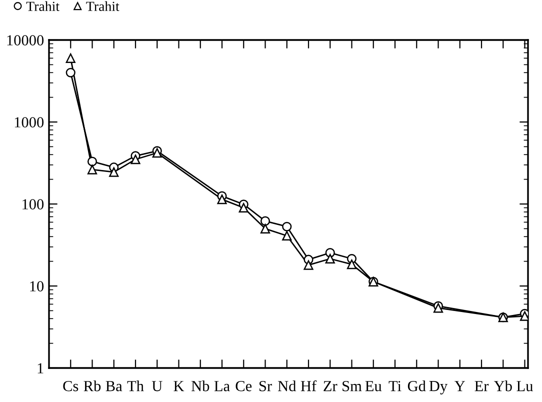  Describe the element at coordinates (179, 386) in the screenshot. I see `x-tick-label: K` at that location.